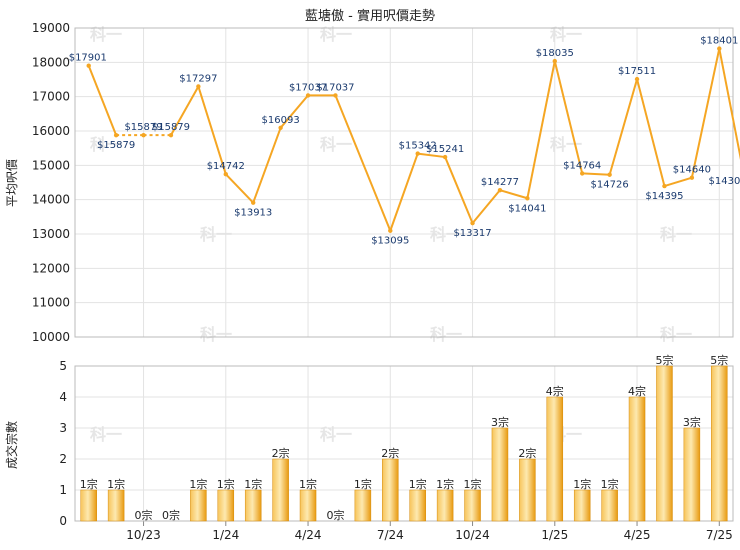 Image resolution: width=740 pixels, height=550 pixels. I want to click on price-data-label: $13913, so click(253, 213).